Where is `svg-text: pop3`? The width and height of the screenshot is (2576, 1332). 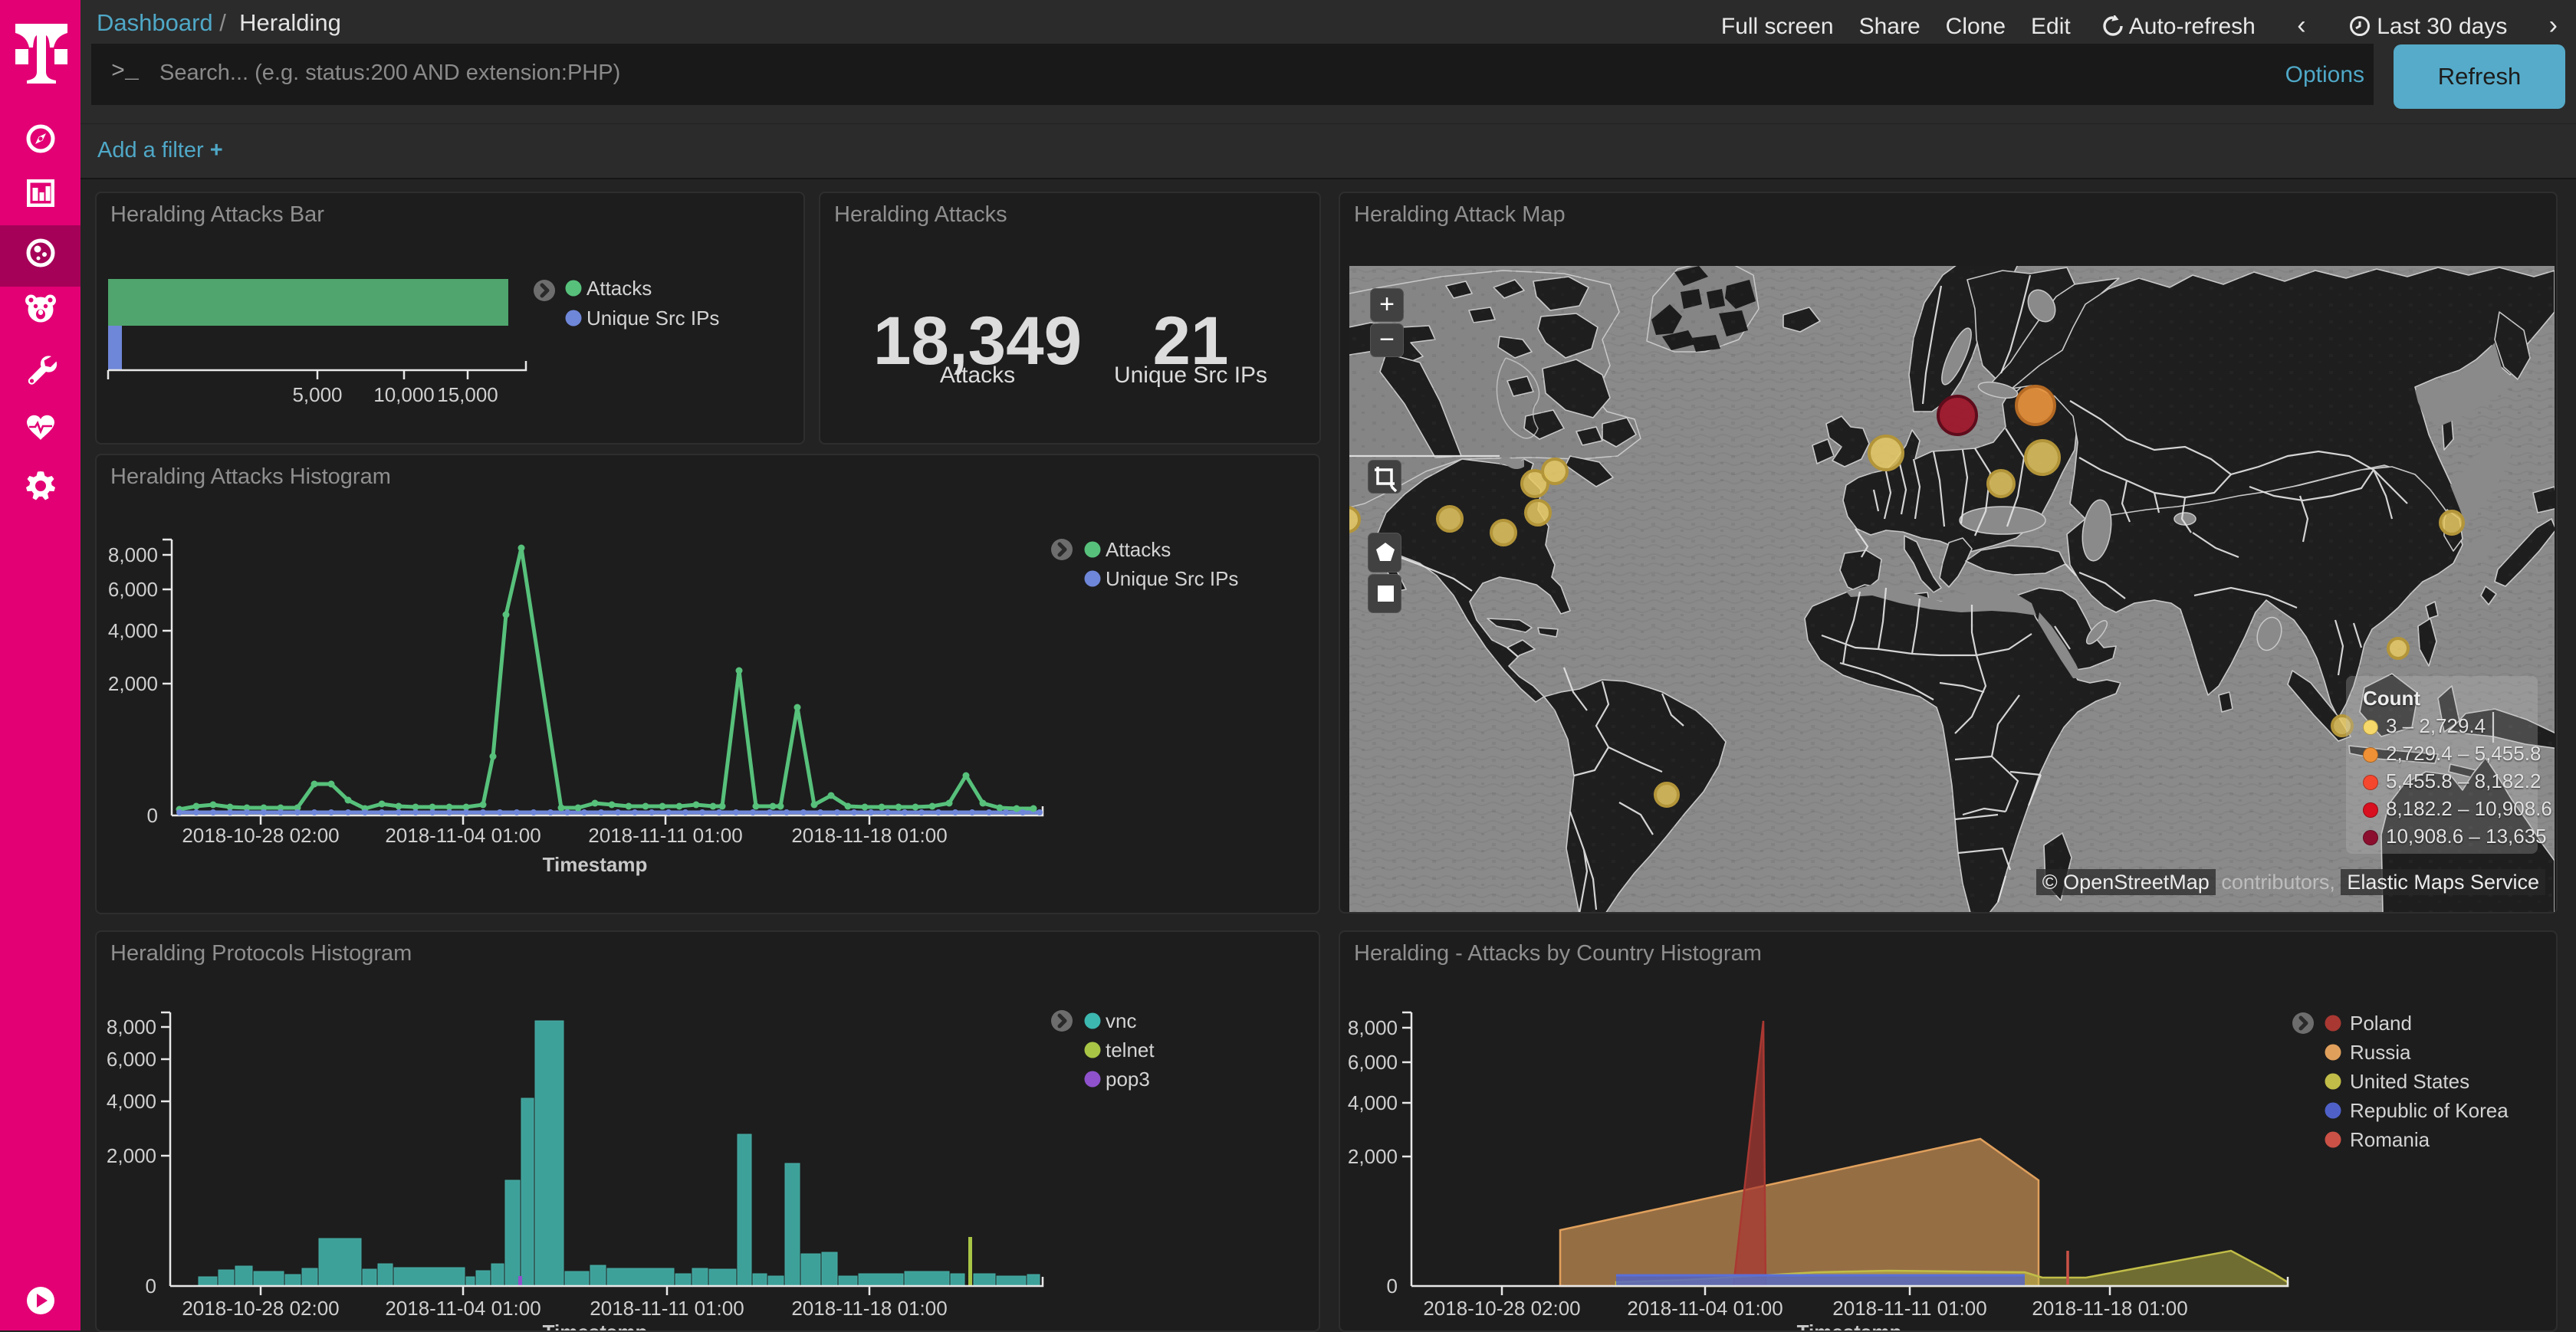
svg-text: pop3 is located at coordinates (1128, 1079).